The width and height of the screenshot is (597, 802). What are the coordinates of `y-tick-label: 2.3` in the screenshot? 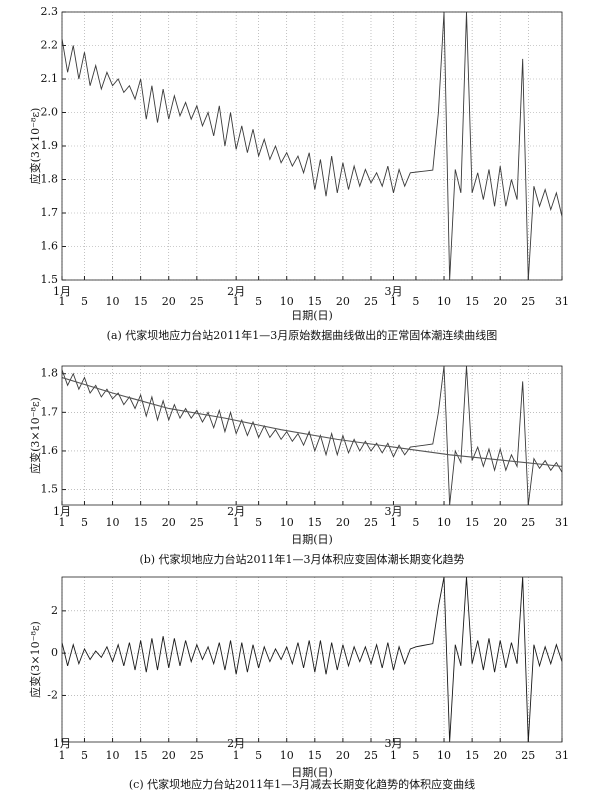 It's located at (50, 11).